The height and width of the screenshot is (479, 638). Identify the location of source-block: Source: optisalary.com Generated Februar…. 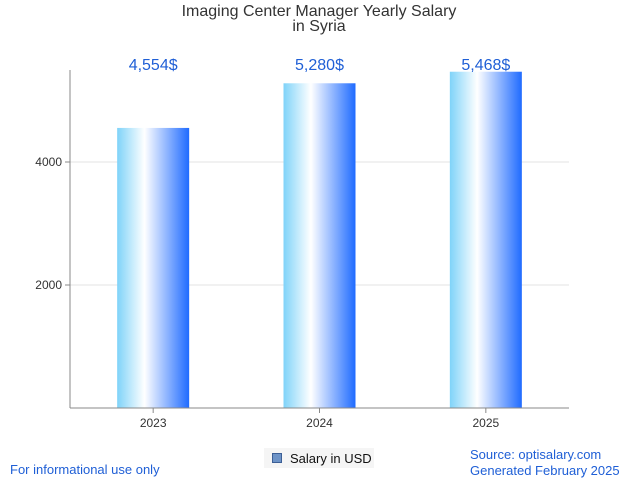
(545, 463).